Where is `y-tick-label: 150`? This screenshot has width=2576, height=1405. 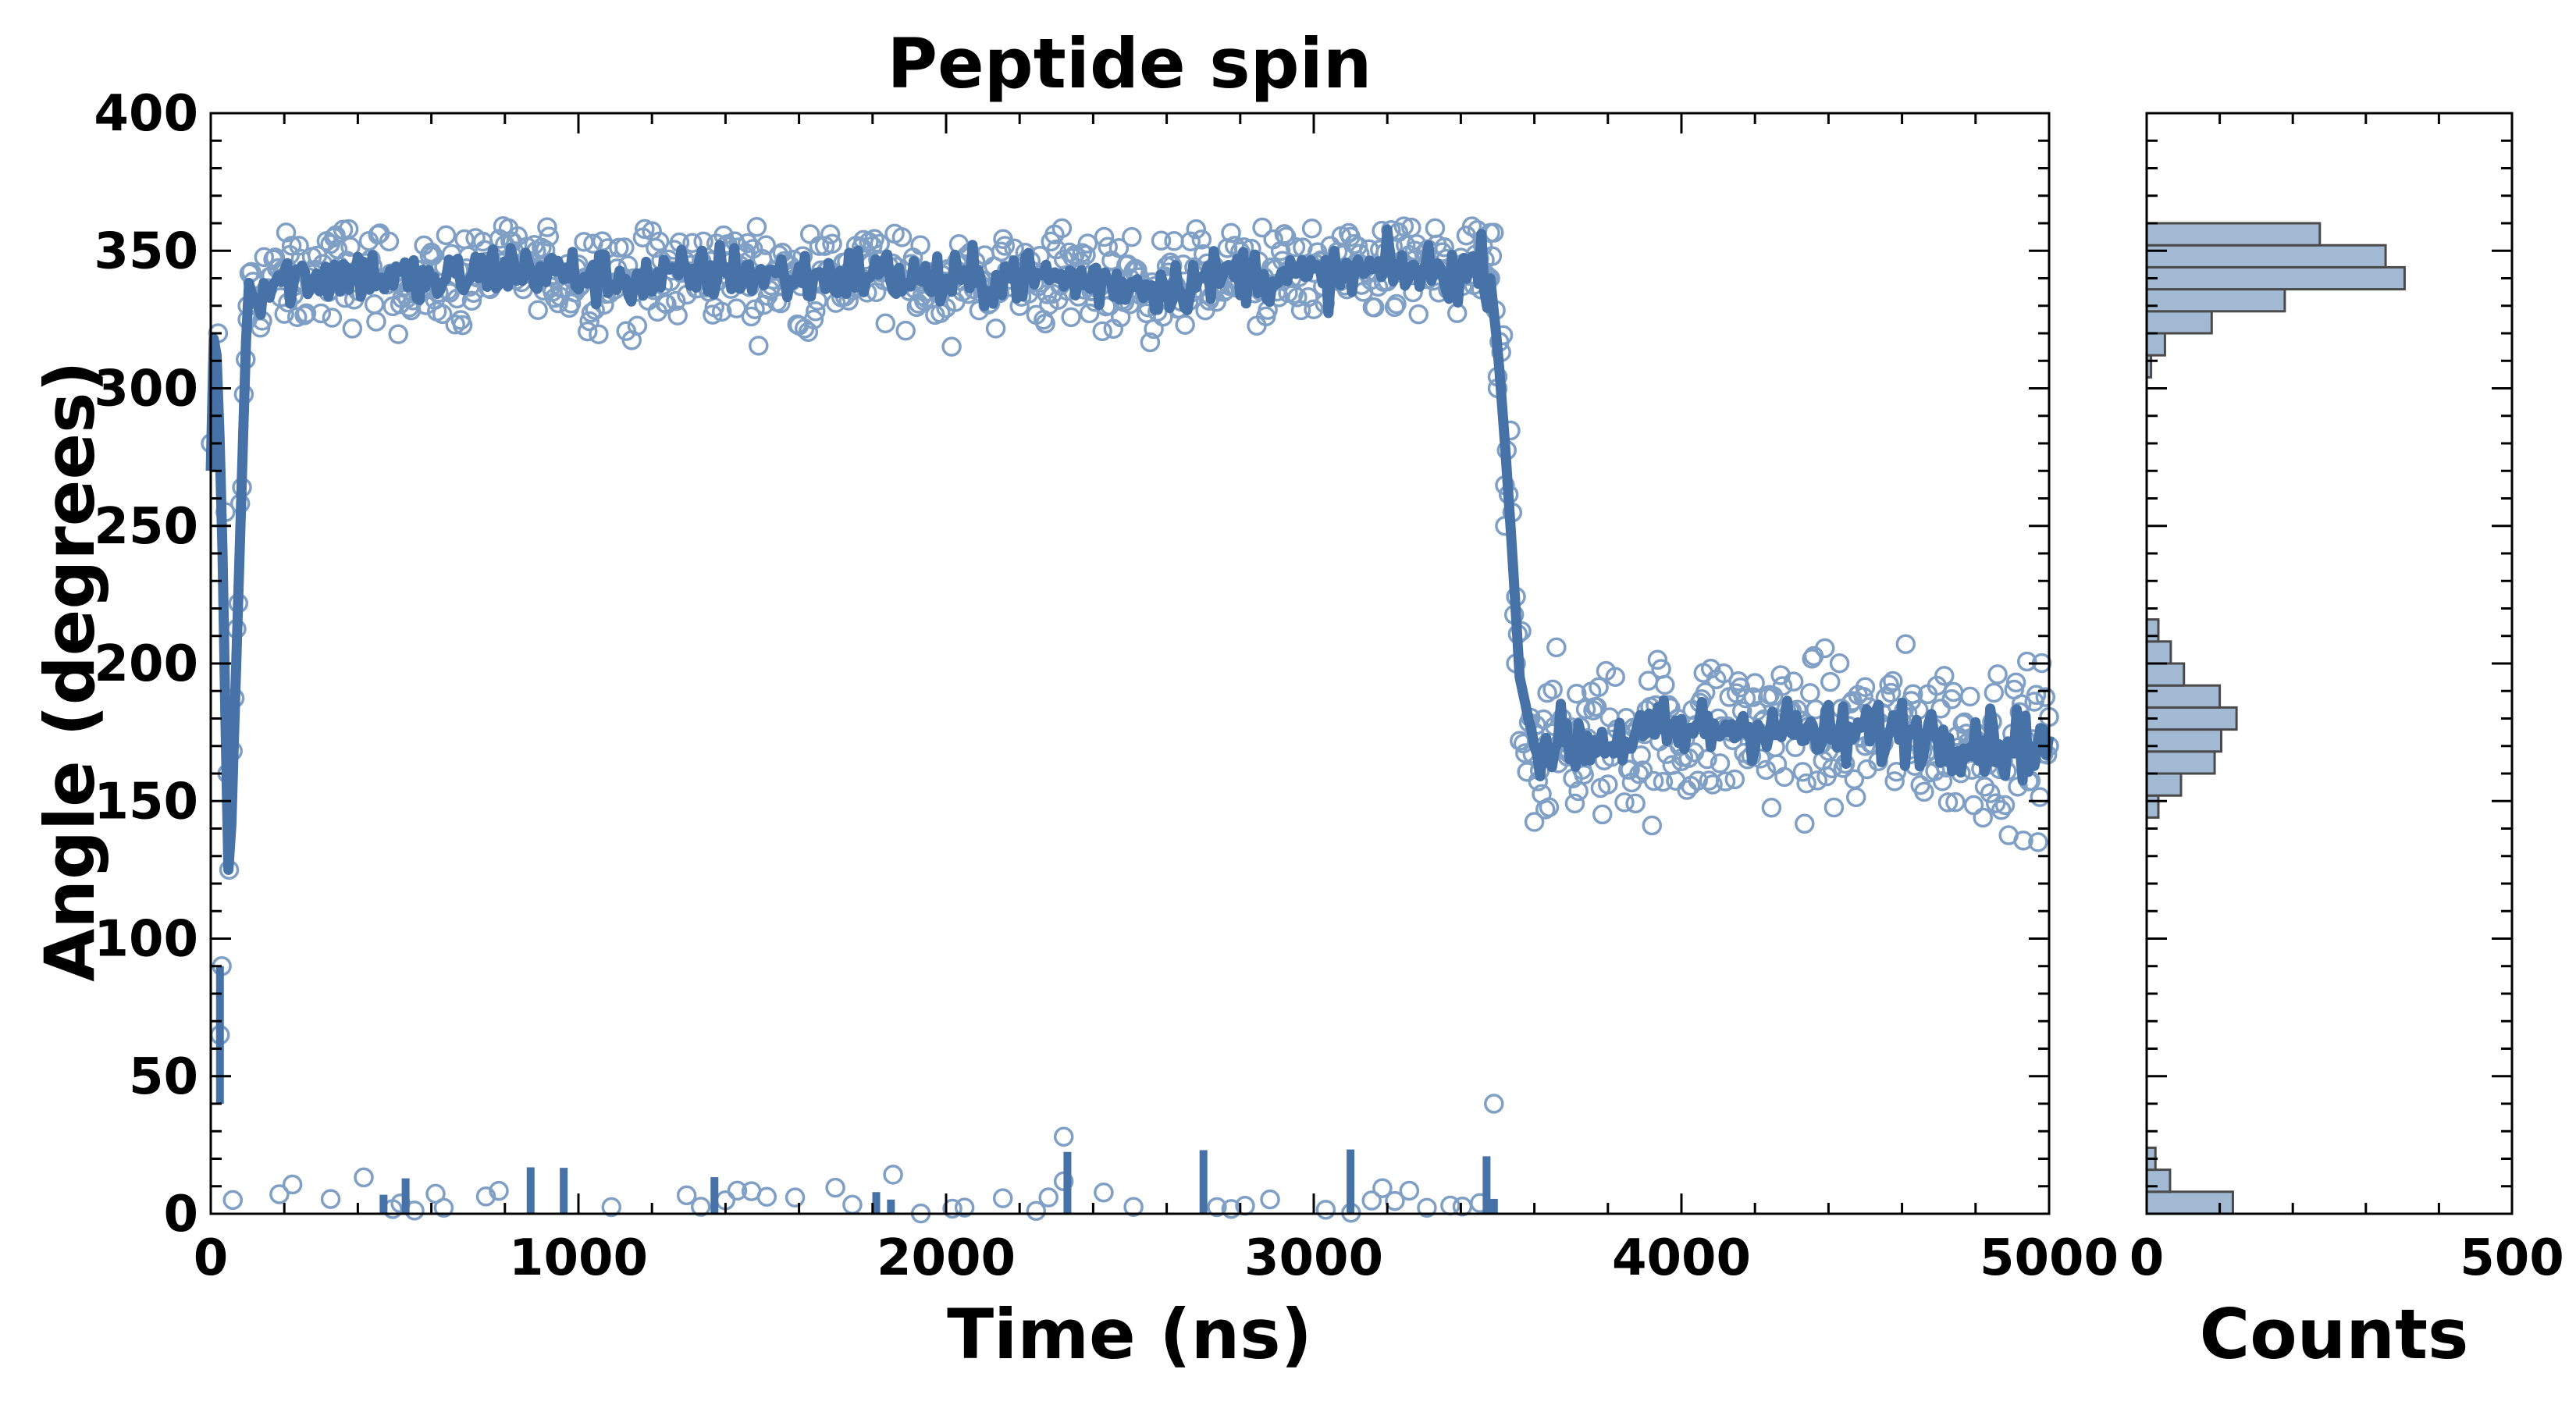
y-tick-label: 150 is located at coordinates (146, 802).